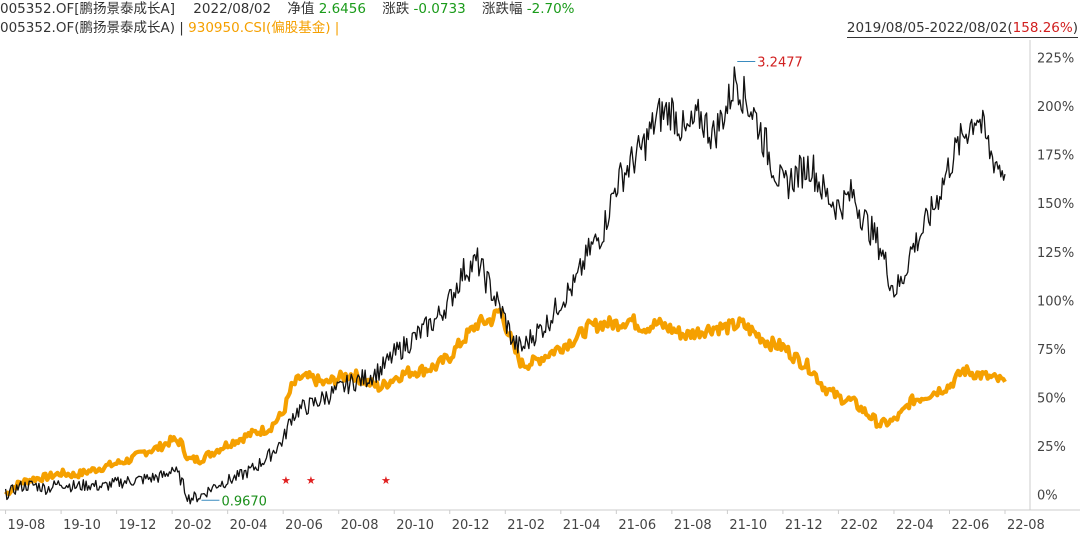 The image size is (1080, 536). I want to click on x-tick-label: 20-06, so click(304, 525).